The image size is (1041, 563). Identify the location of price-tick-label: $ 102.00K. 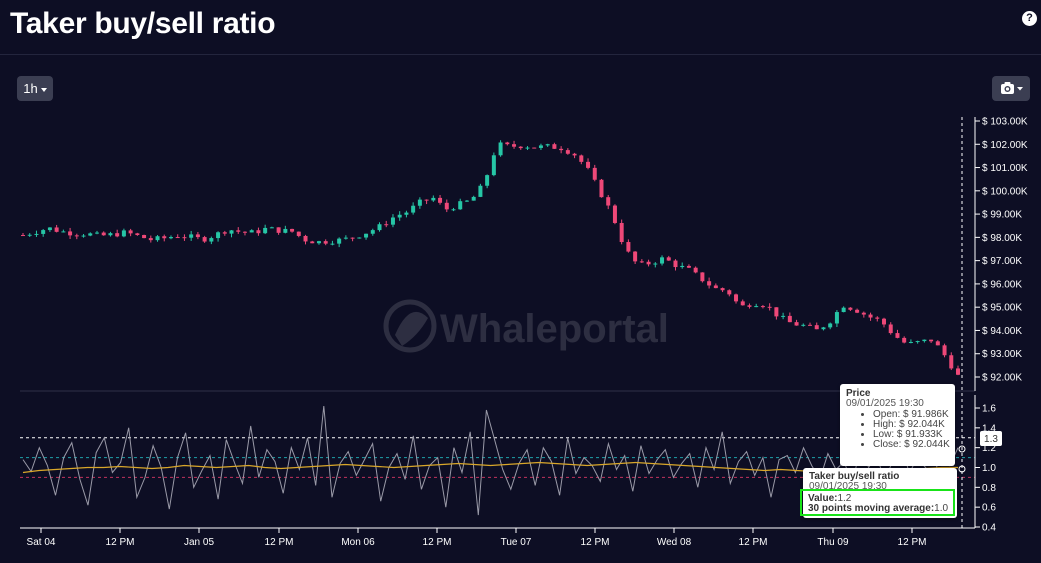
(1005, 145).